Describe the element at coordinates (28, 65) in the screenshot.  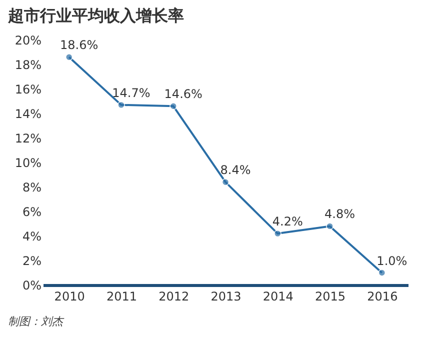
I see `y-tick-label: 18%` at that location.